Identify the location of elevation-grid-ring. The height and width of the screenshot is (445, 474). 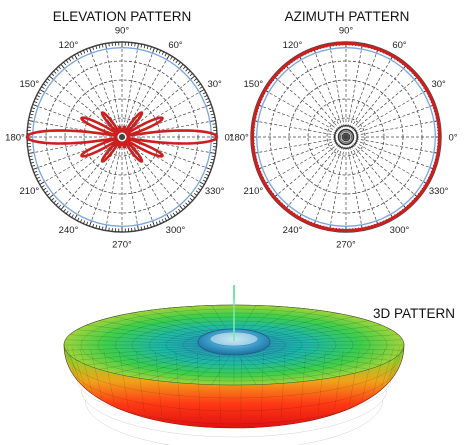
(122, 137).